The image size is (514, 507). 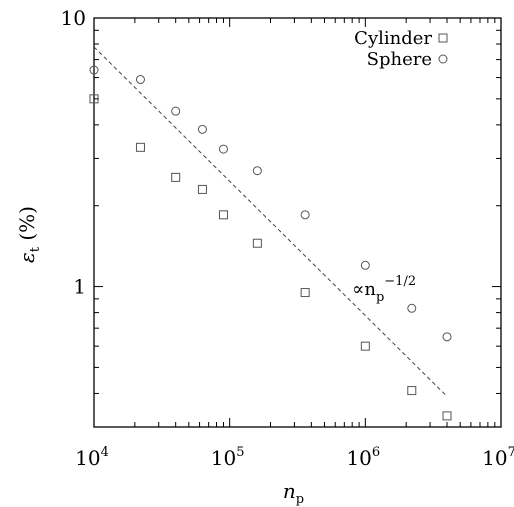 What do you see at coordinates (92, 457) in the screenshot?
I see `x-tick-label: 10⁴` at bounding box center [92, 457].